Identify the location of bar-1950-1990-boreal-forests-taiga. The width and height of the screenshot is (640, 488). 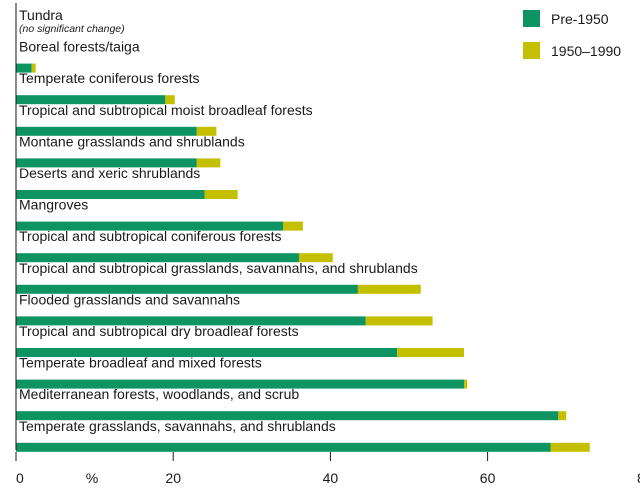
(34, 68).